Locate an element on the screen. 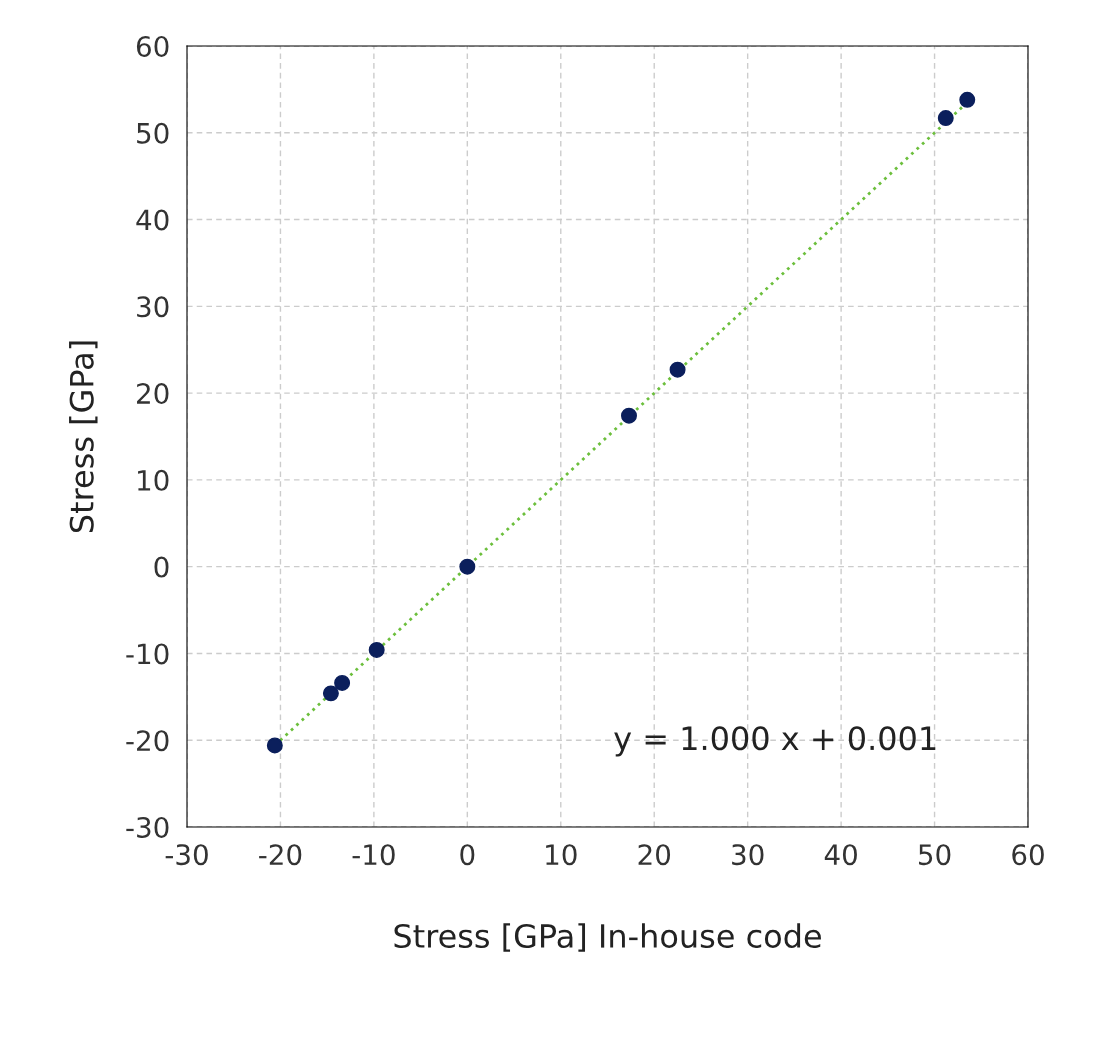 This screenshot has width=1103, height=1038. y-axis-title: Stress [GPa] is located at coordinates (83, 437).